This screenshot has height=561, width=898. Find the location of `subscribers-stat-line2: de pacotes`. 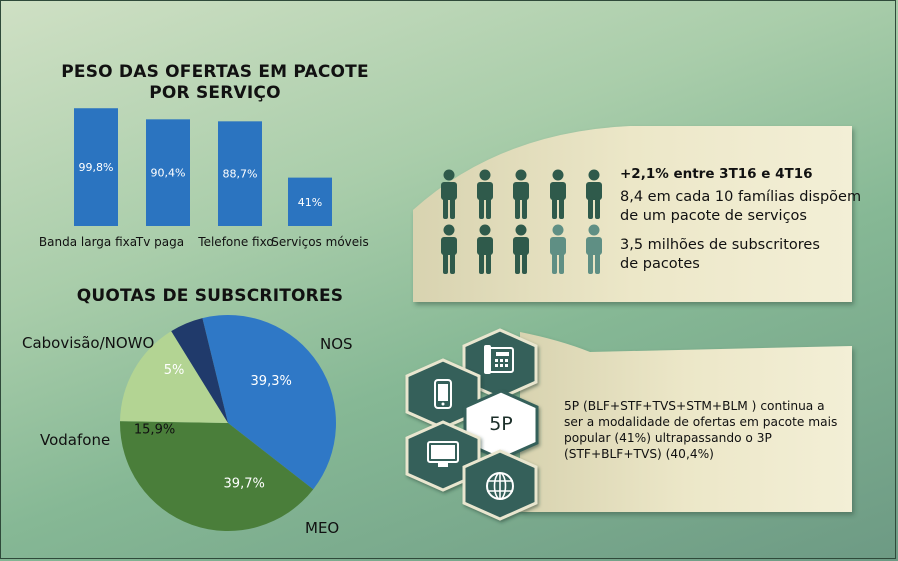

subscribers-stat-line2: de pacotes is located at coordinates (660, 264).